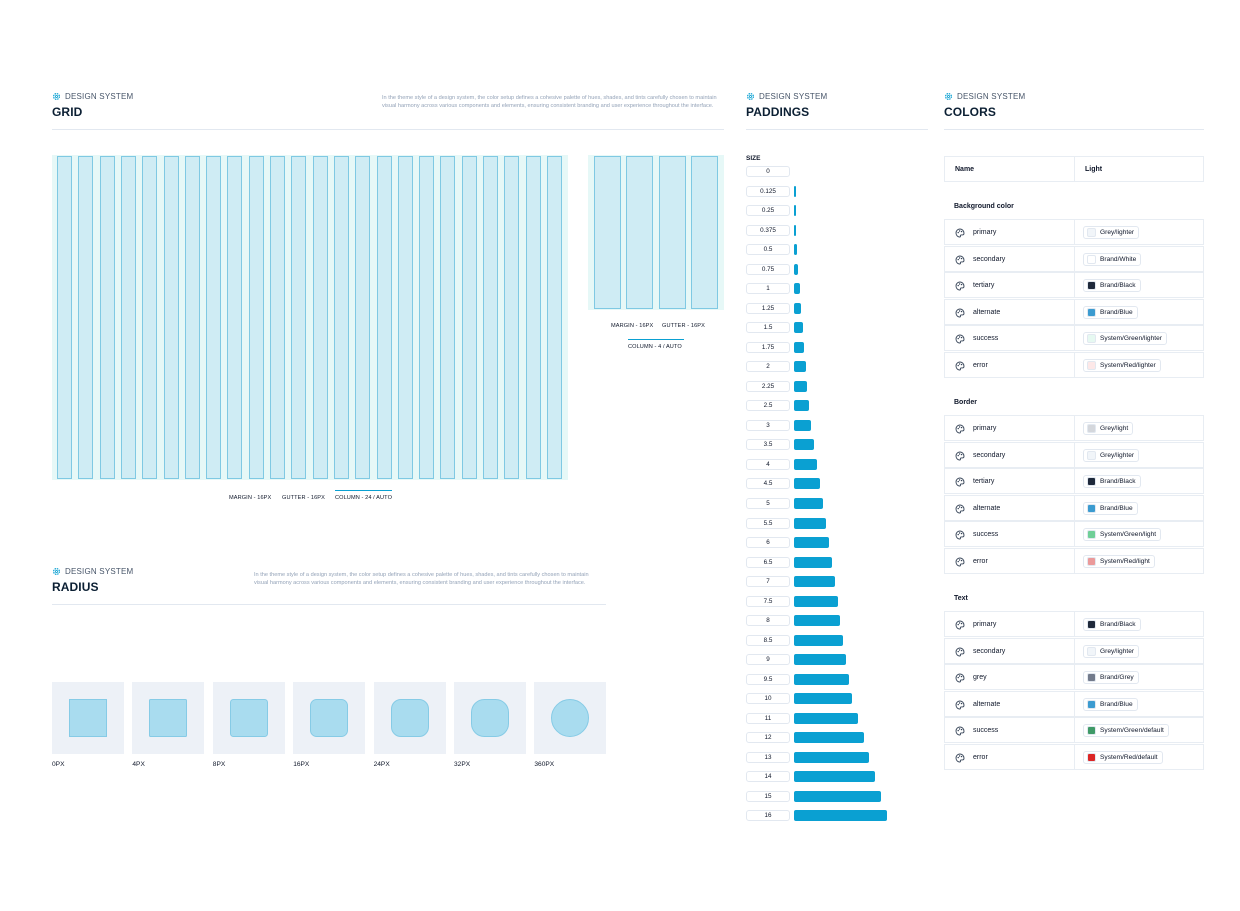 The height and width of the screenshot is (911, 1240). Describe the element at coordinates (1111, 677) in the screenshot. I see `color-token-tag: Brand/Grey` at that location.